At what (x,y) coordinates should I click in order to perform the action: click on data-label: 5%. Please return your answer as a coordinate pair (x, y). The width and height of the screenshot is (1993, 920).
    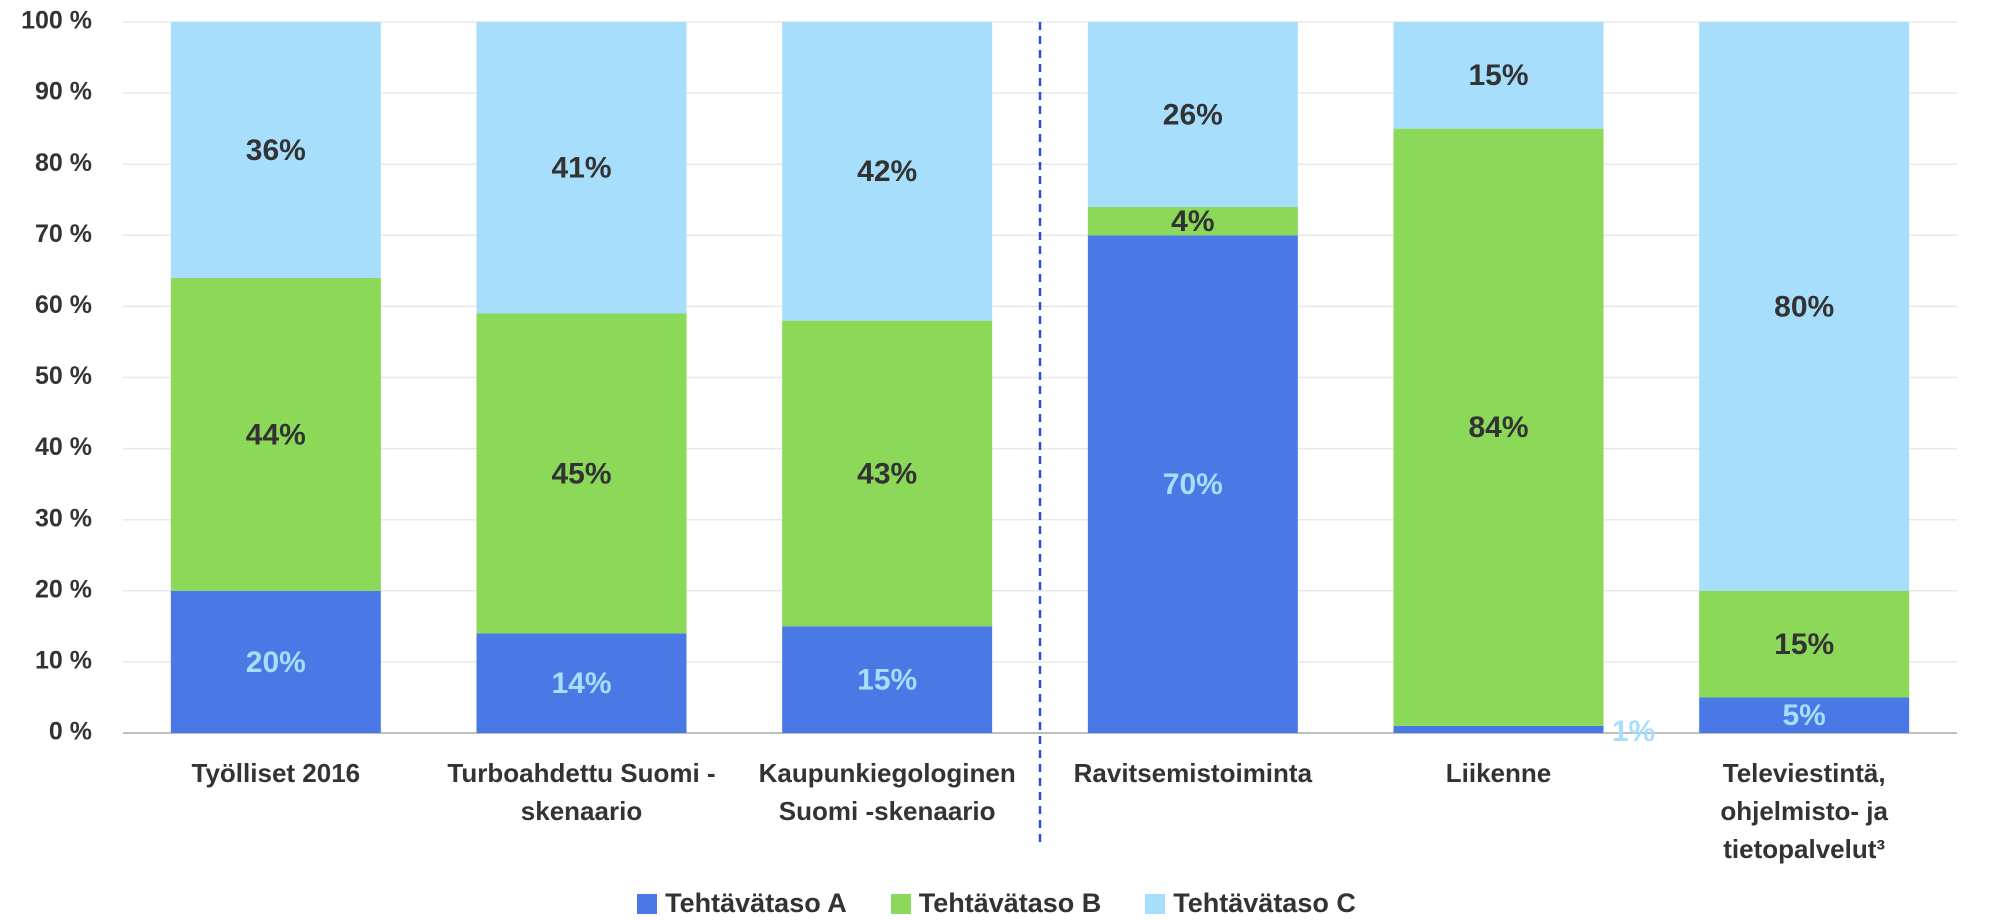
    Looking at the image, I should click on (1803, 715).